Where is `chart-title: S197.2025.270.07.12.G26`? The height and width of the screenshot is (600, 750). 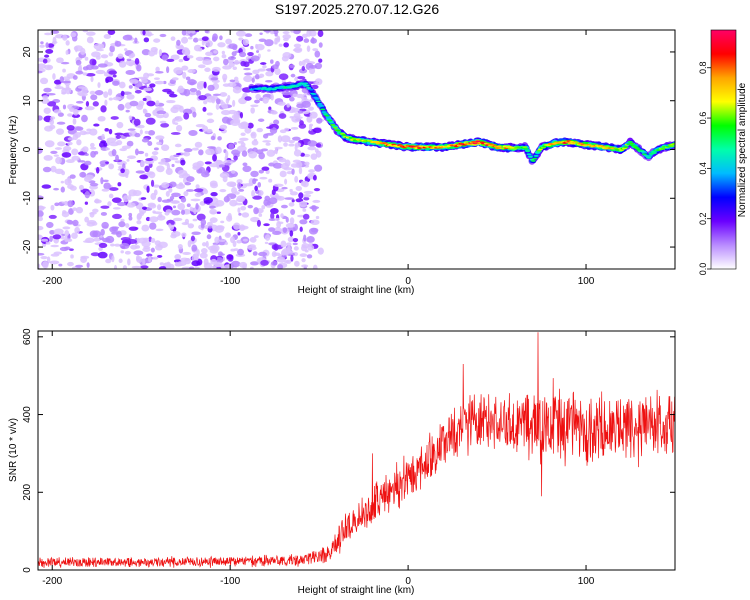 chart-title: S197.2025.270.07.12.G26 is located at coordinates (357, 9).